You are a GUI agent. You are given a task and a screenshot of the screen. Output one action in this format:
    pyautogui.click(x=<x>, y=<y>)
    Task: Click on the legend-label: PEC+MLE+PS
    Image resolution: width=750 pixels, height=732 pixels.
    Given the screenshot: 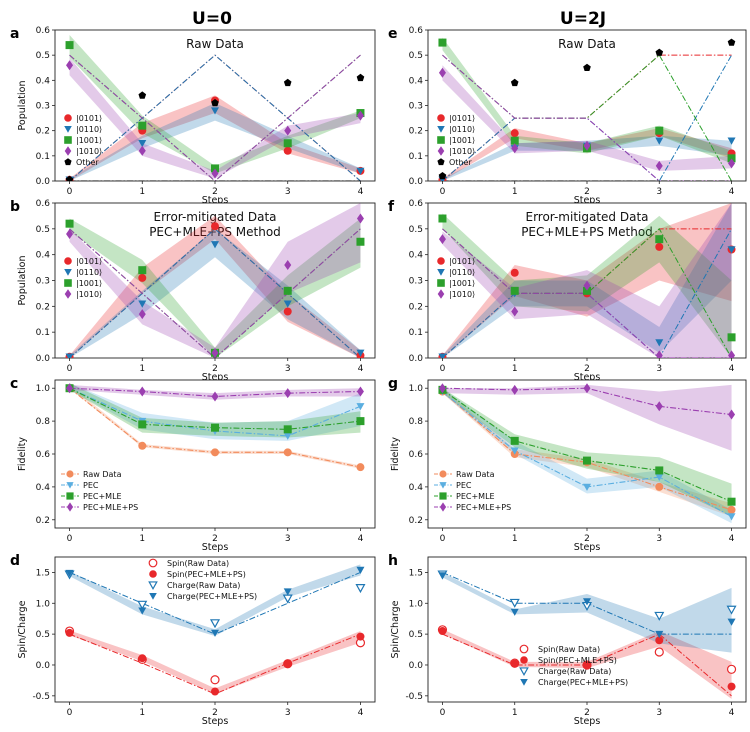 What is the action you would take?
    pyautogui.click(x=110, y=507)
    